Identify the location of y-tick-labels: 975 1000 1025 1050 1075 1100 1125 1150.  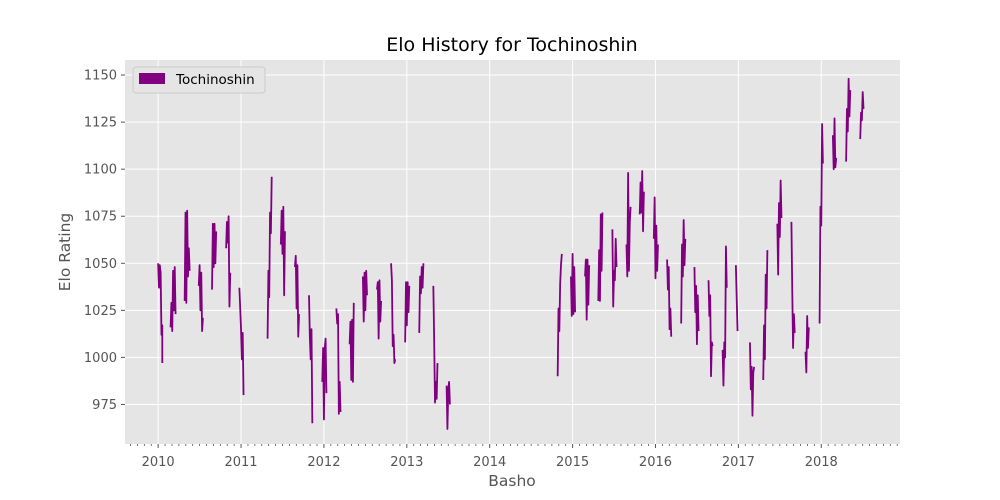
(100, 241).